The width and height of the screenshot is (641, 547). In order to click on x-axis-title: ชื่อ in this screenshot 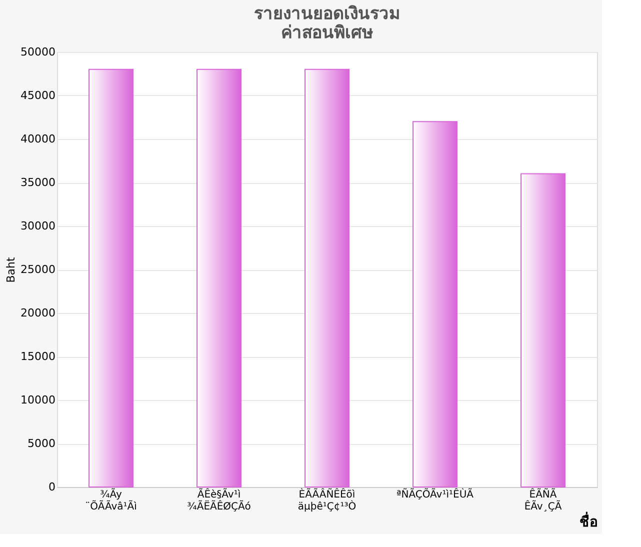, I will do `click(589, 521)`.